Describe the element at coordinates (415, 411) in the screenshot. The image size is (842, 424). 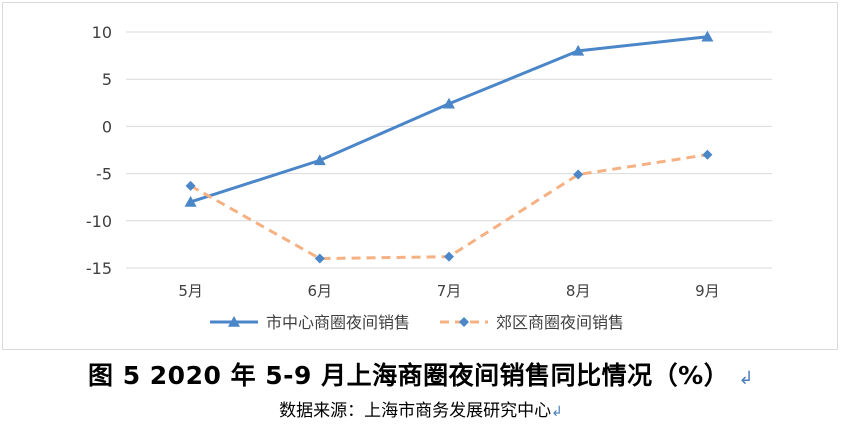
I see `data-source-text: 数据来源：上海市商务发展研究中心` at that location.